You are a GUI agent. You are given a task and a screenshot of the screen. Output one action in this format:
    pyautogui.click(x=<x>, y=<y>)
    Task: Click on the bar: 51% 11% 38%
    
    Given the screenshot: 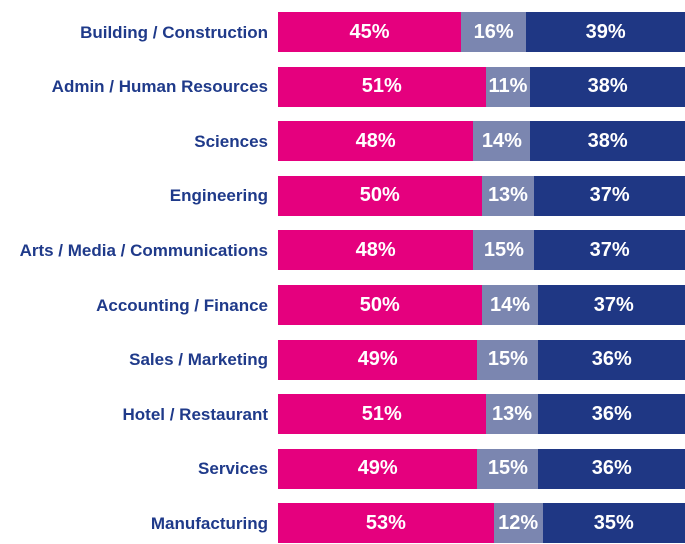 What is the action you would take?
    pyautogui.click(x=481, y=86)
    